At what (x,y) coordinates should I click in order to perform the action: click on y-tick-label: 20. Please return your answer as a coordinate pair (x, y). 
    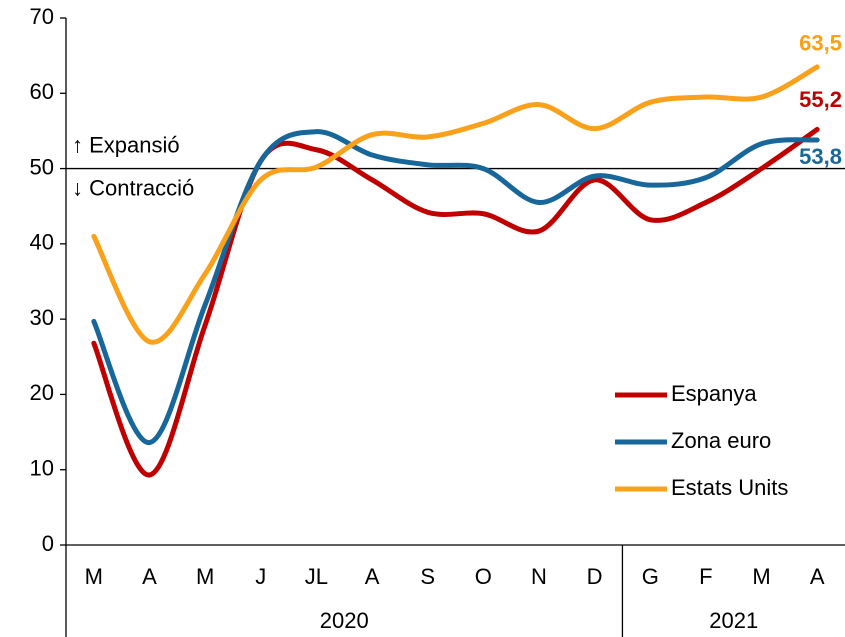
    Looking at the image, I should click on (42, 392).